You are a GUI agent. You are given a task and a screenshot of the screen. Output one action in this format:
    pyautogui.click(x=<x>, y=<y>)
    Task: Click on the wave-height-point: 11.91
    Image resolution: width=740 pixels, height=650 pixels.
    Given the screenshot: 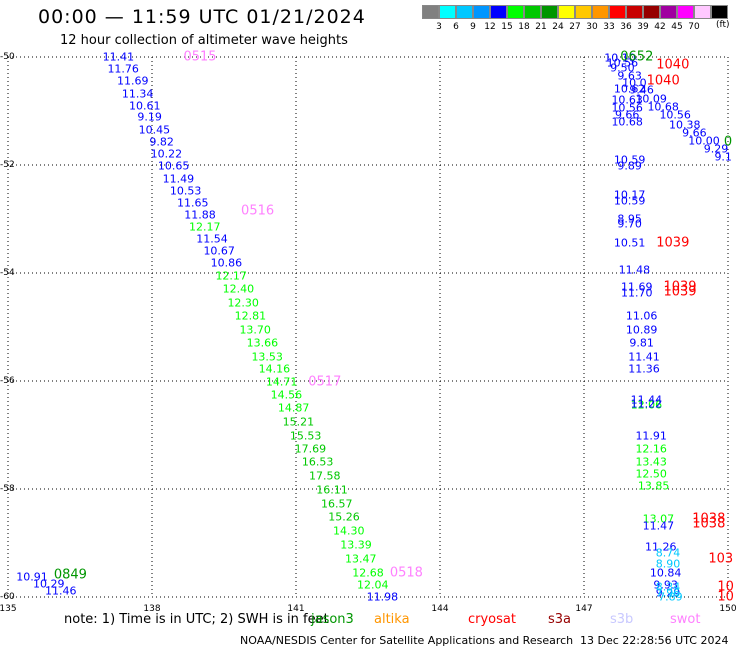 What is the action you would take?
    pyautogui.click(x=651, y=436)
    